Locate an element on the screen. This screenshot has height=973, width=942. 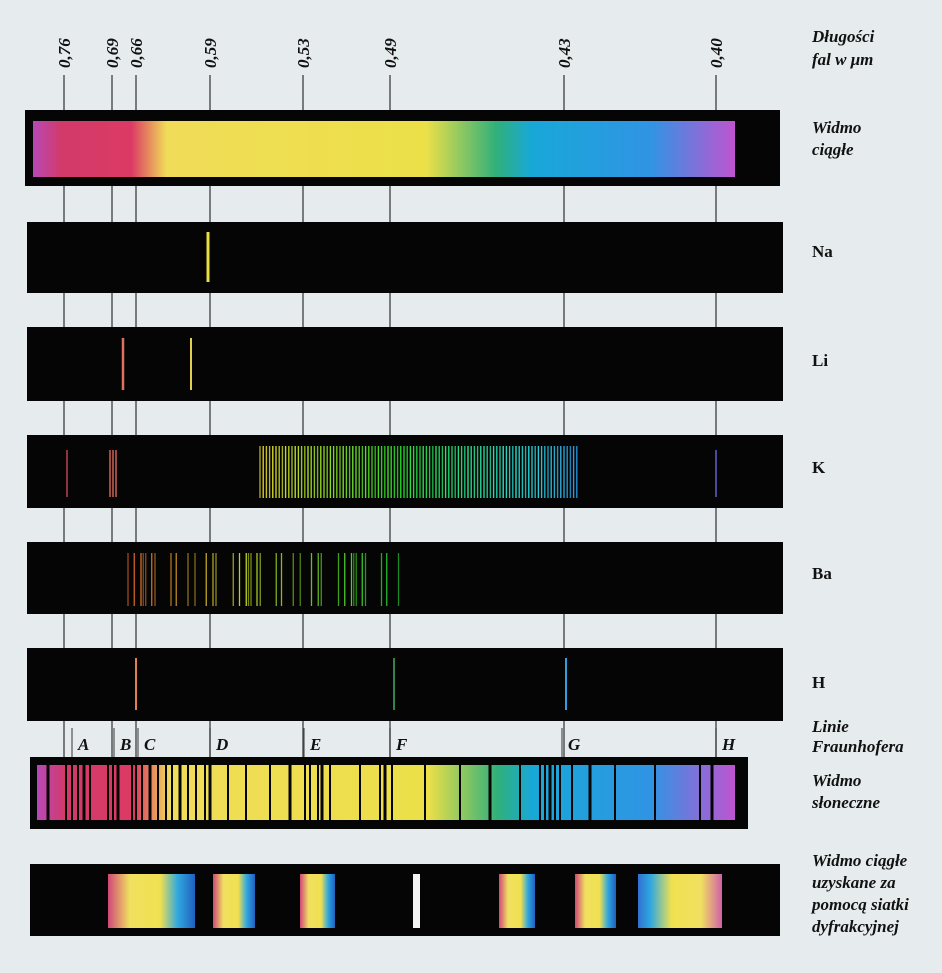
fraunhofer-letter: A is located at coordinates (83, 744).